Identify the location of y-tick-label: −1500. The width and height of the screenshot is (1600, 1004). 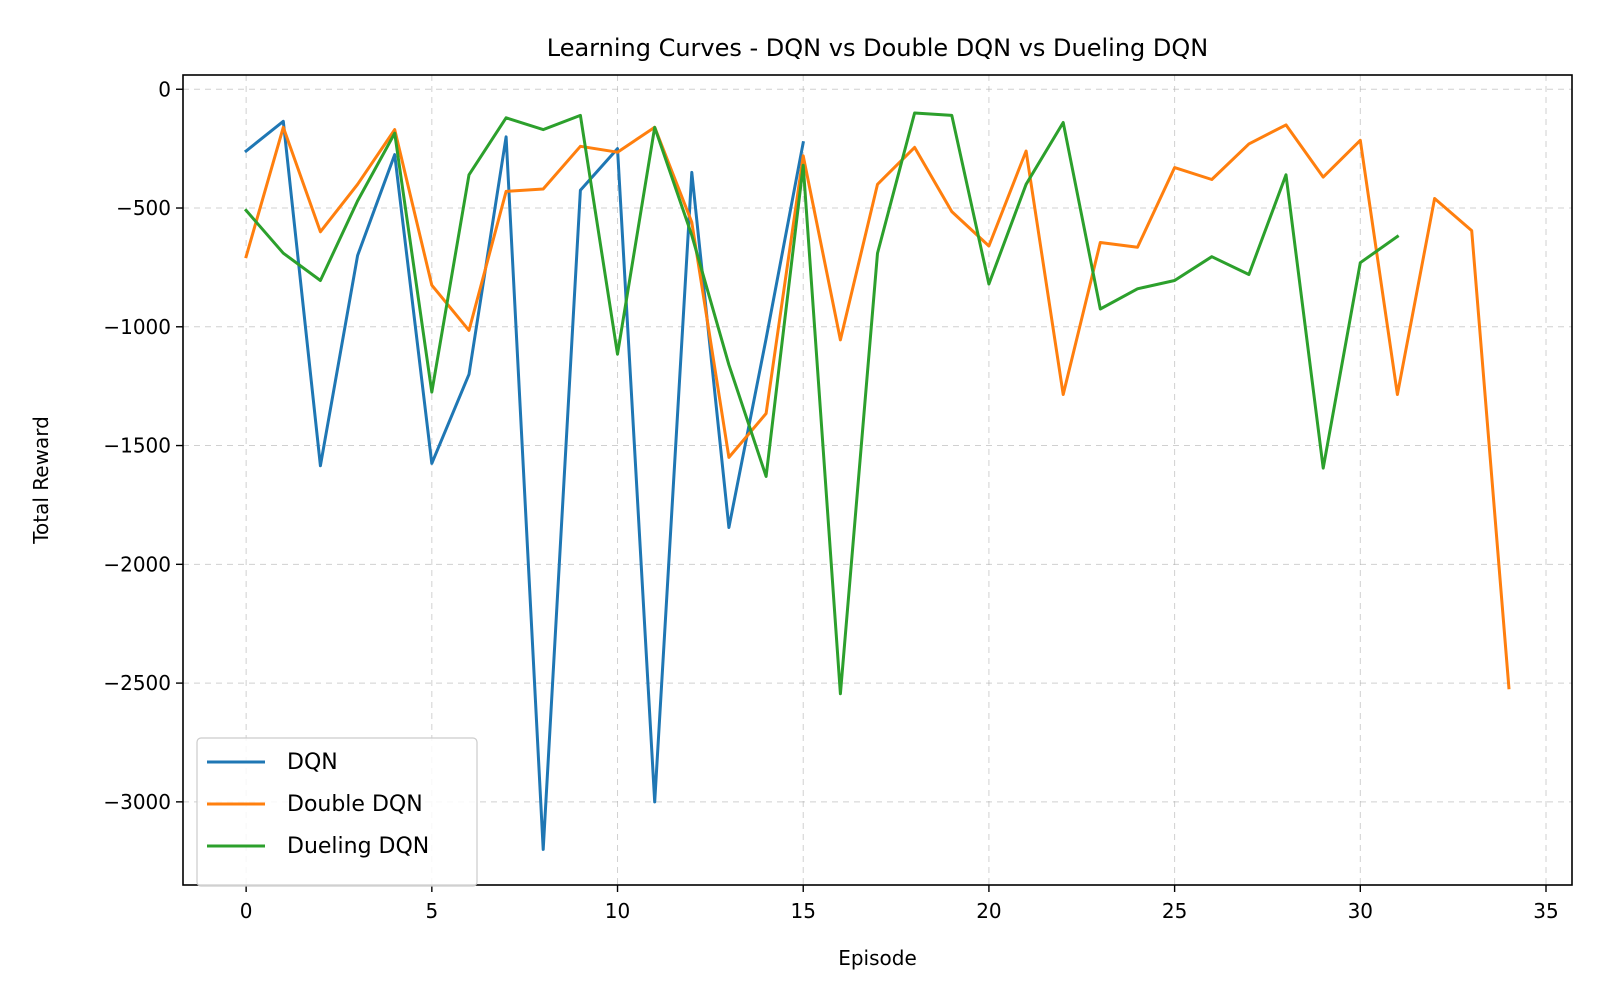
(137, 446).